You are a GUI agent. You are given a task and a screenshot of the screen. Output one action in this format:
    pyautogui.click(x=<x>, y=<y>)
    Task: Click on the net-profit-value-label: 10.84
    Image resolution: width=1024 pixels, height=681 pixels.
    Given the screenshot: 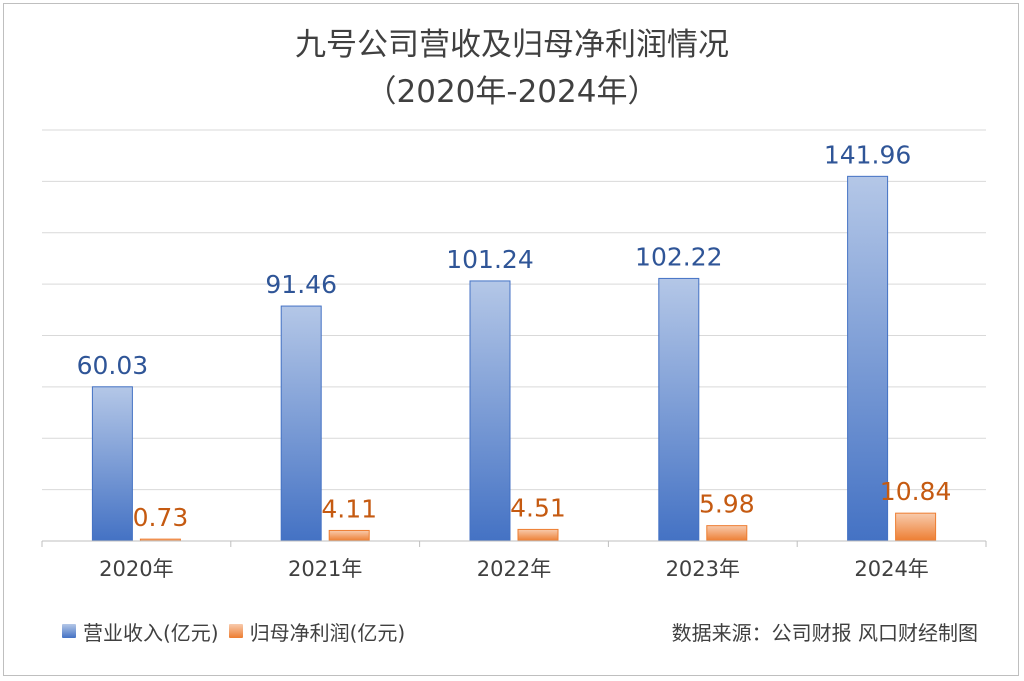 What is the action you would take?
    pyautogui.click(x=916, y=491)
    